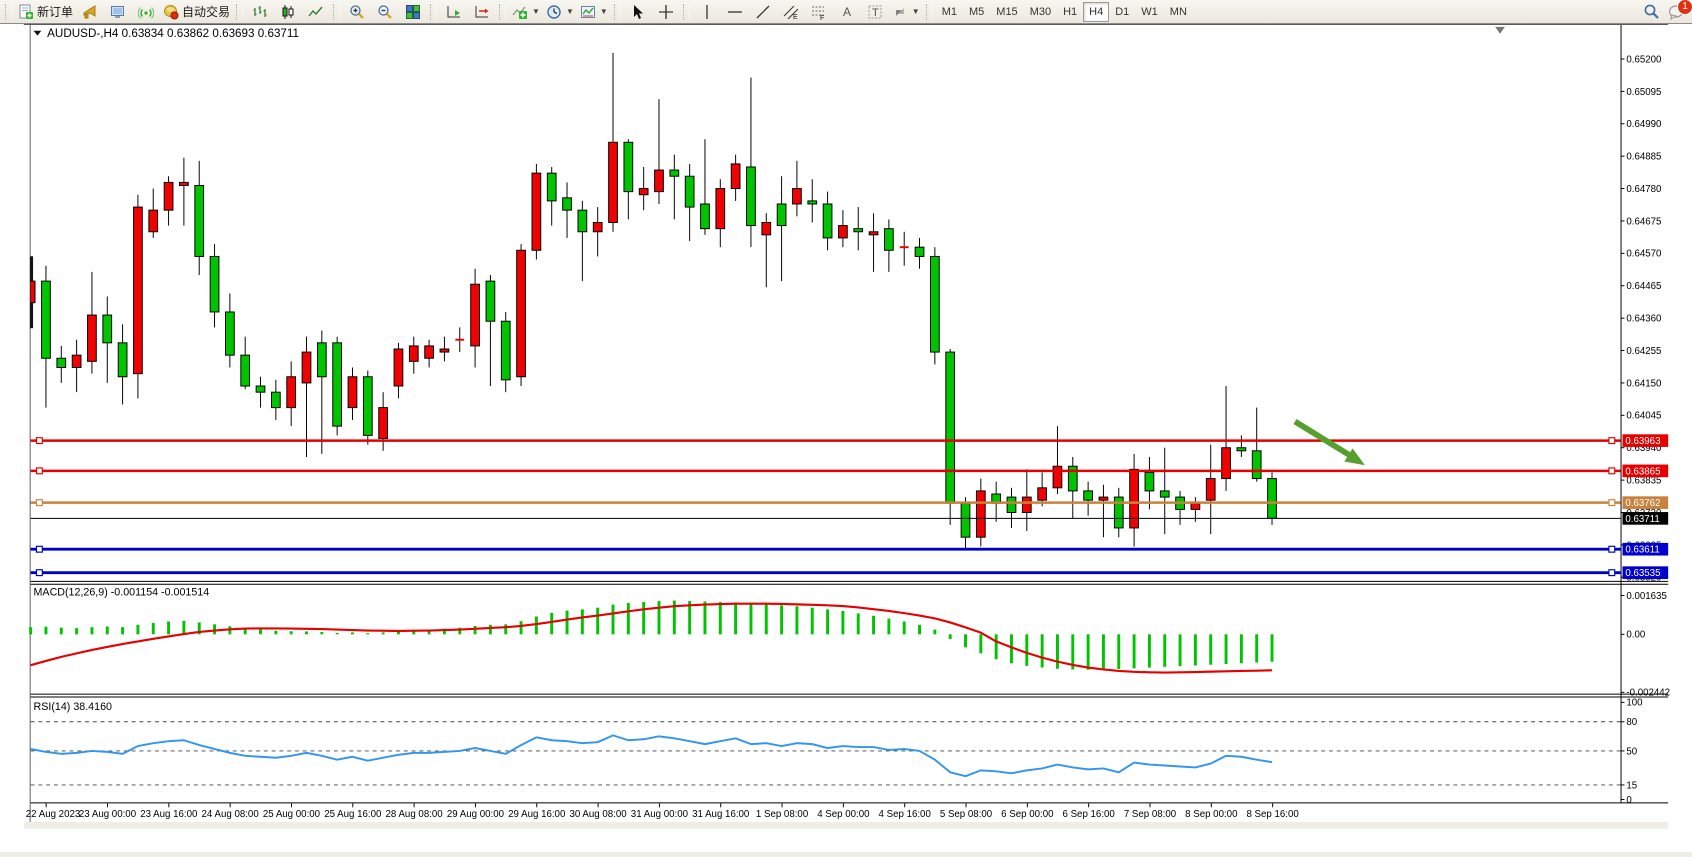 The width and height of the screenshot is (1692, 857). I want to click on horizontal-line-0.63865: 0.63865, so click(849, 471).